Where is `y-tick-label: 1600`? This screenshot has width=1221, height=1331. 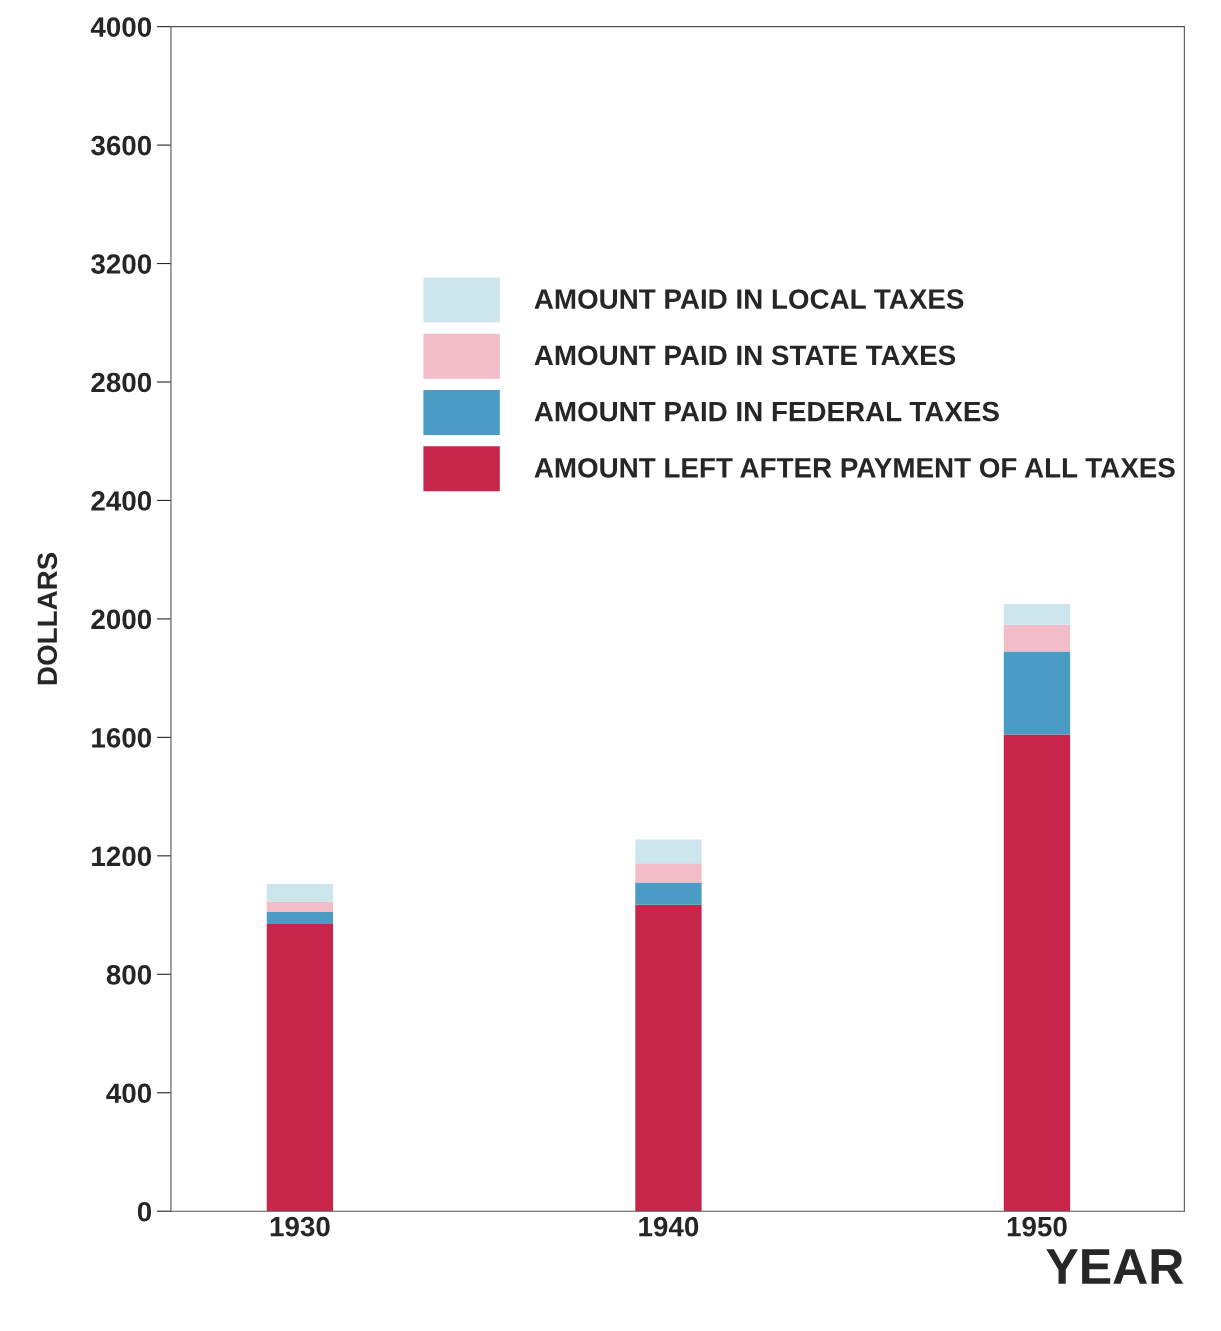 y-tick-label: 1600 is located at coordinates (122, 738).